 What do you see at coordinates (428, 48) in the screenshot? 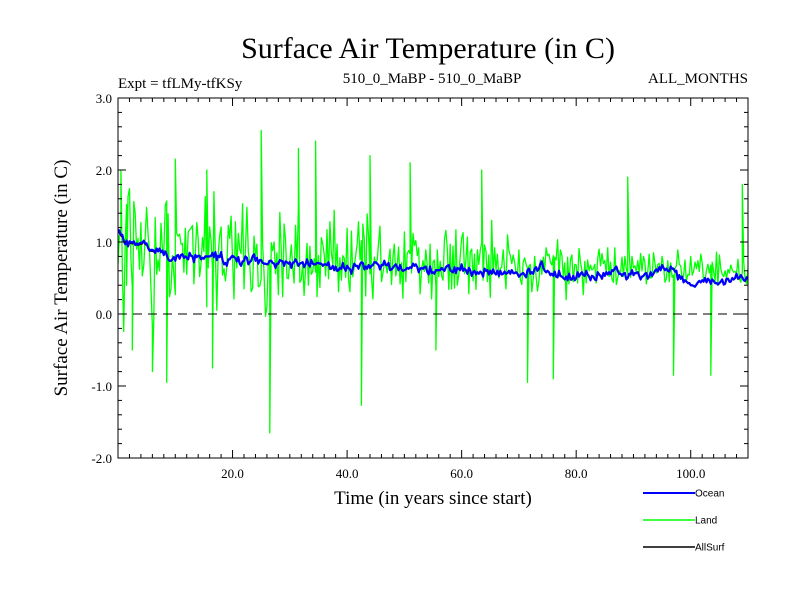
I see `chart-title: Surface Air Temperature (in C)` at bounding box center [428, 48].